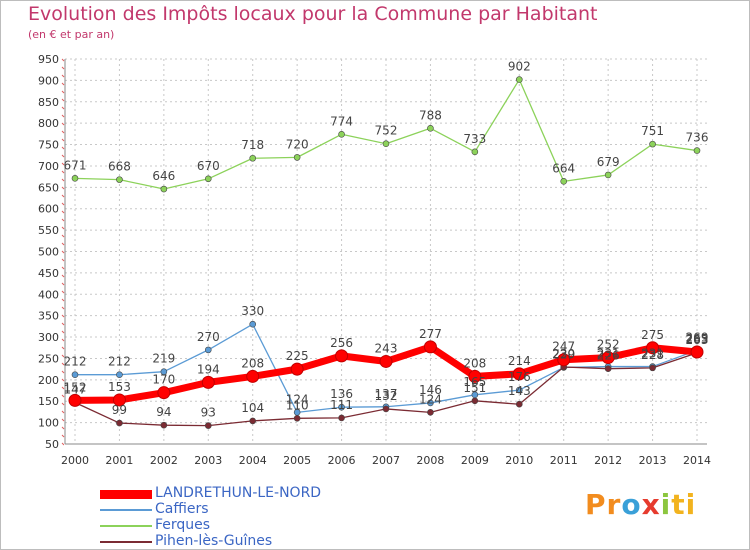 The height and width of the screenshot is (550, 750). I want to click on x-tick-label: 2011, so click(564, 460).